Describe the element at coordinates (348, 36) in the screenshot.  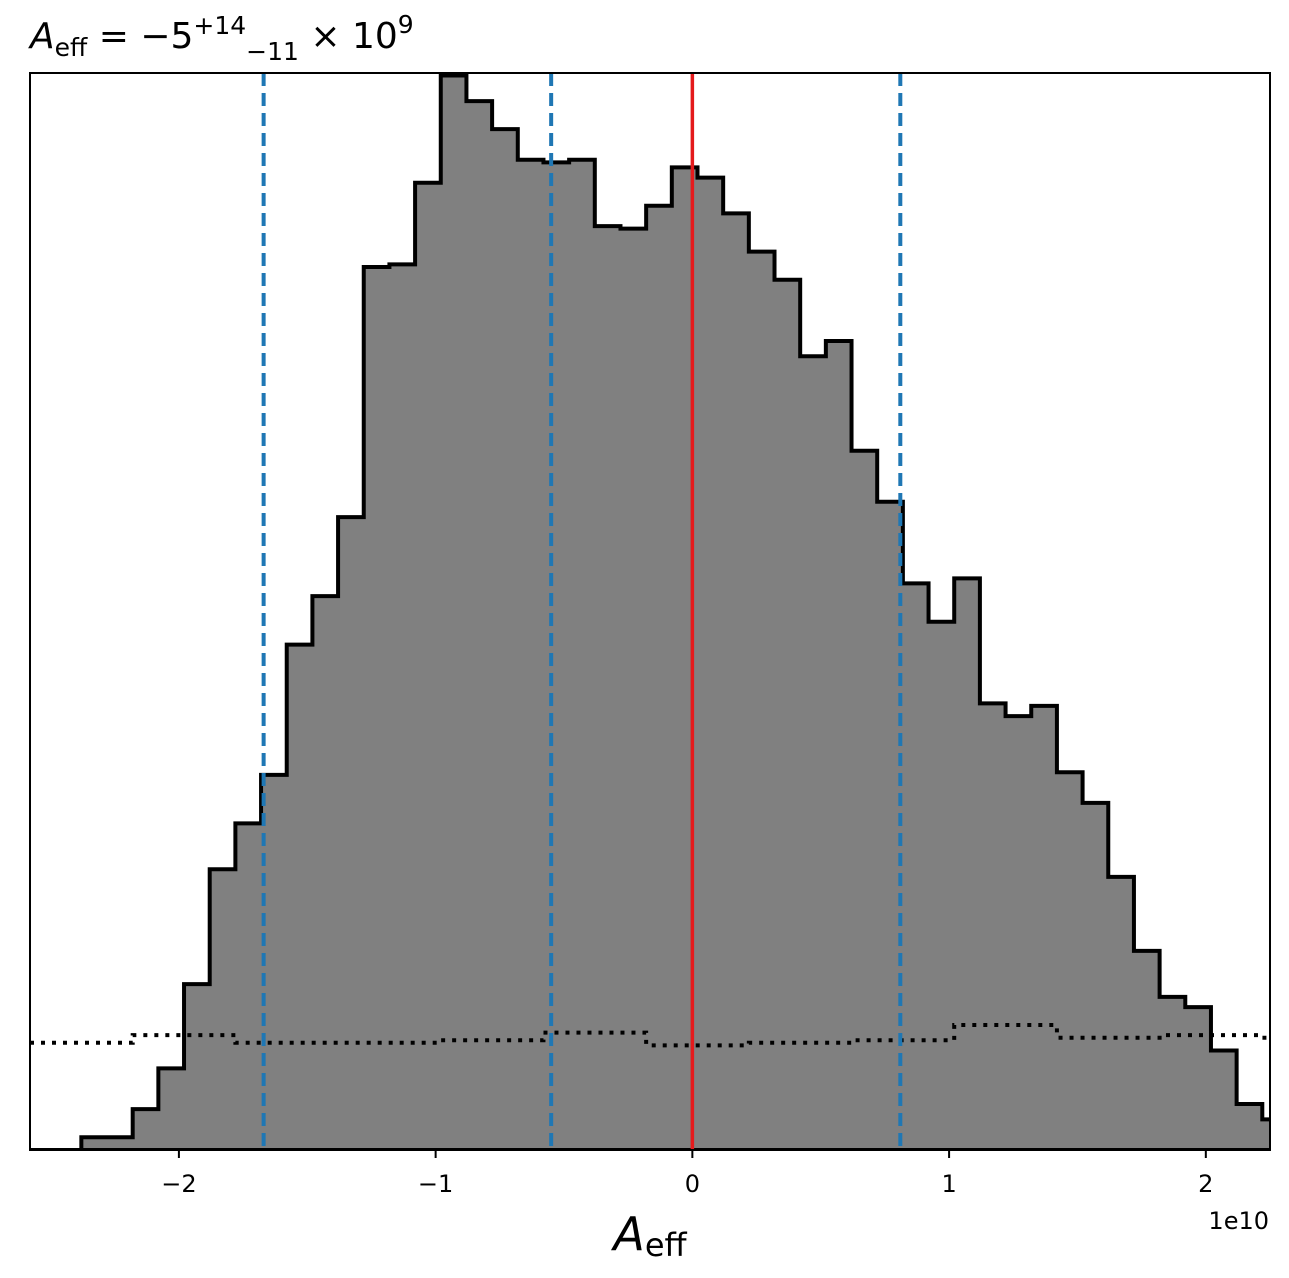
I see `title-exponent-base: × 10` at that location.